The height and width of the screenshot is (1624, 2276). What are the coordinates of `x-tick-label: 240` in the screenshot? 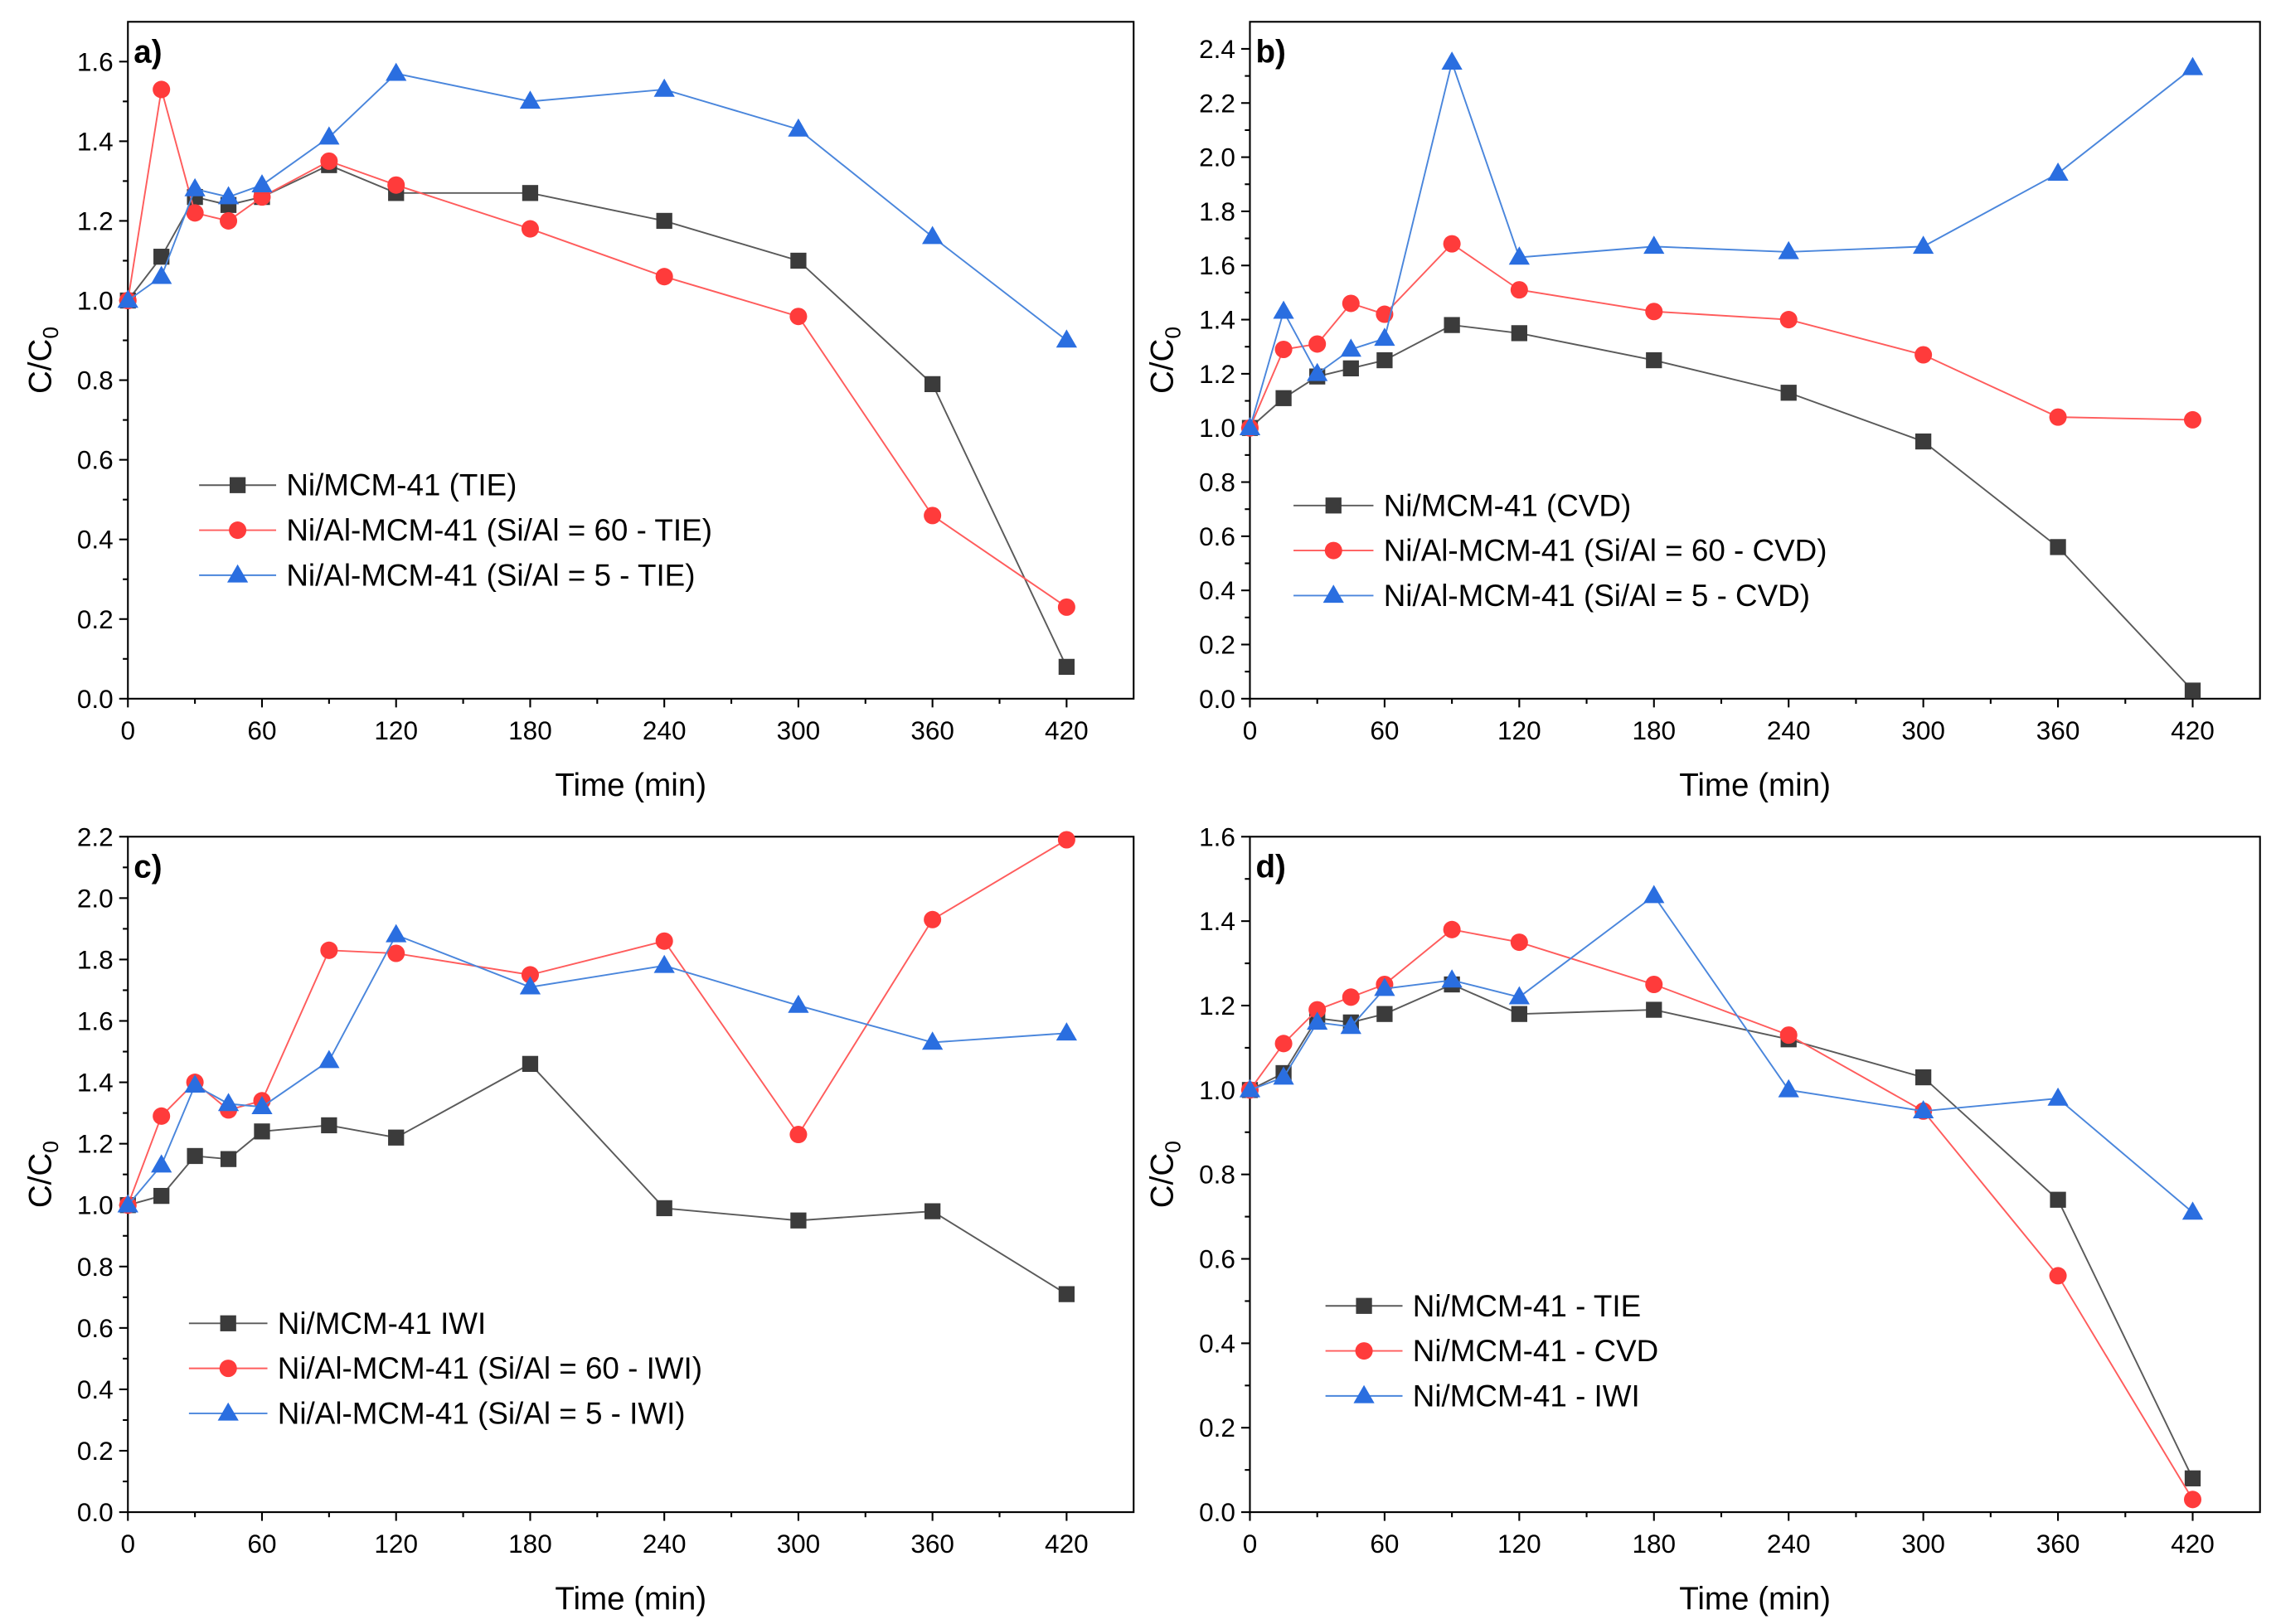 It's located at (665, 1544).